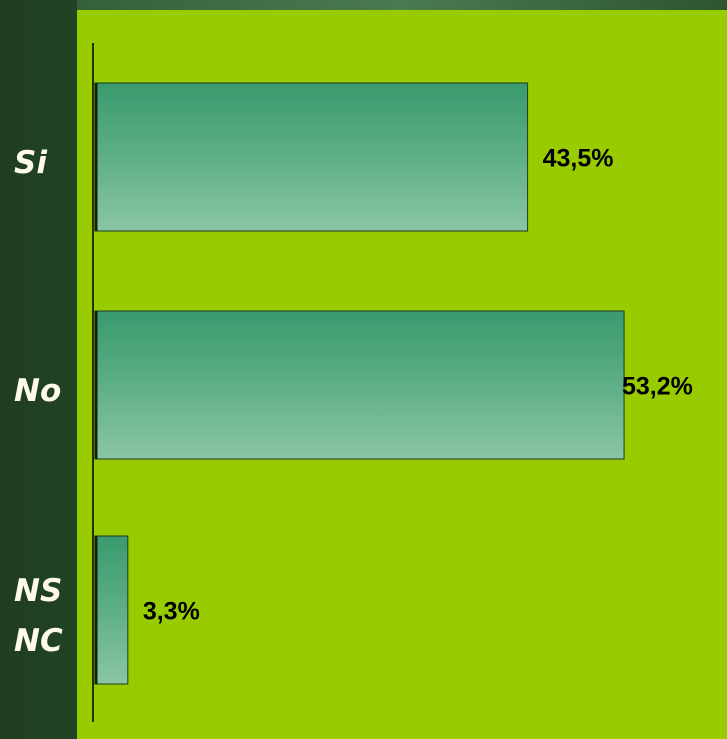 The height and width of the screenshot is (739, 727). I want to click on category-label: Si, so click(30, 163).